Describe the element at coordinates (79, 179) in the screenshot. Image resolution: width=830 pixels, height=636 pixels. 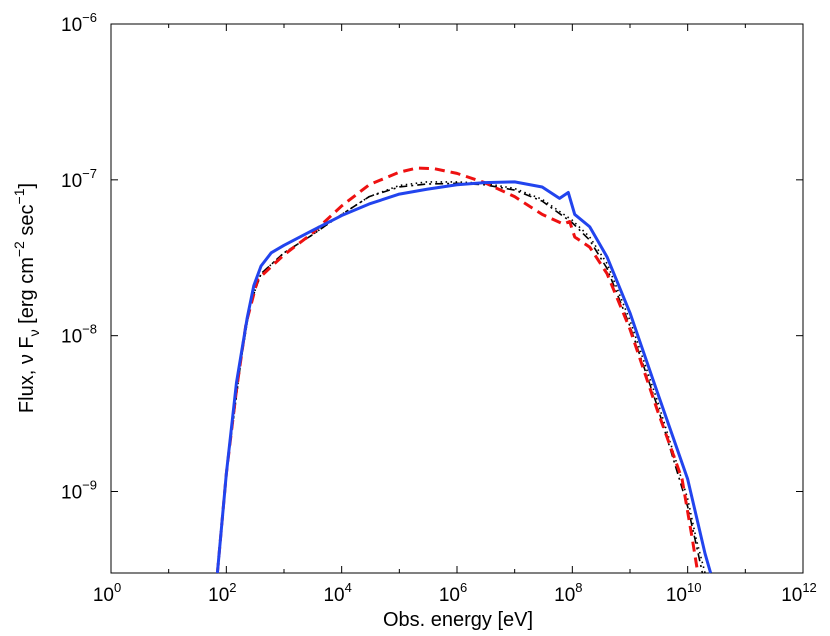
I see `y-tick-label: 10⁻⁷` at that location.